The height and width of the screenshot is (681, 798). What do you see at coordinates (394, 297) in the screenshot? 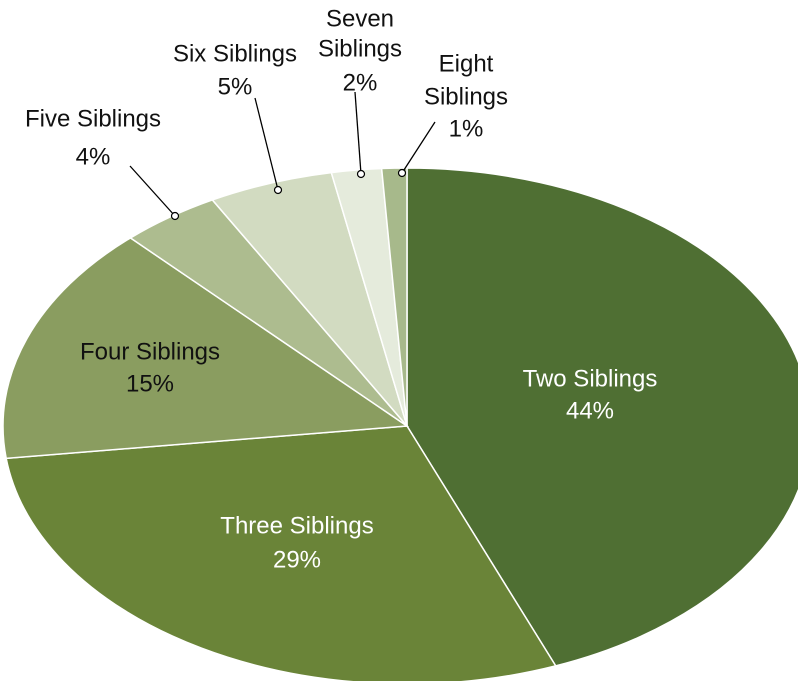
I see `pie-slice-eight-siblings` at bounding box center [394, 297].